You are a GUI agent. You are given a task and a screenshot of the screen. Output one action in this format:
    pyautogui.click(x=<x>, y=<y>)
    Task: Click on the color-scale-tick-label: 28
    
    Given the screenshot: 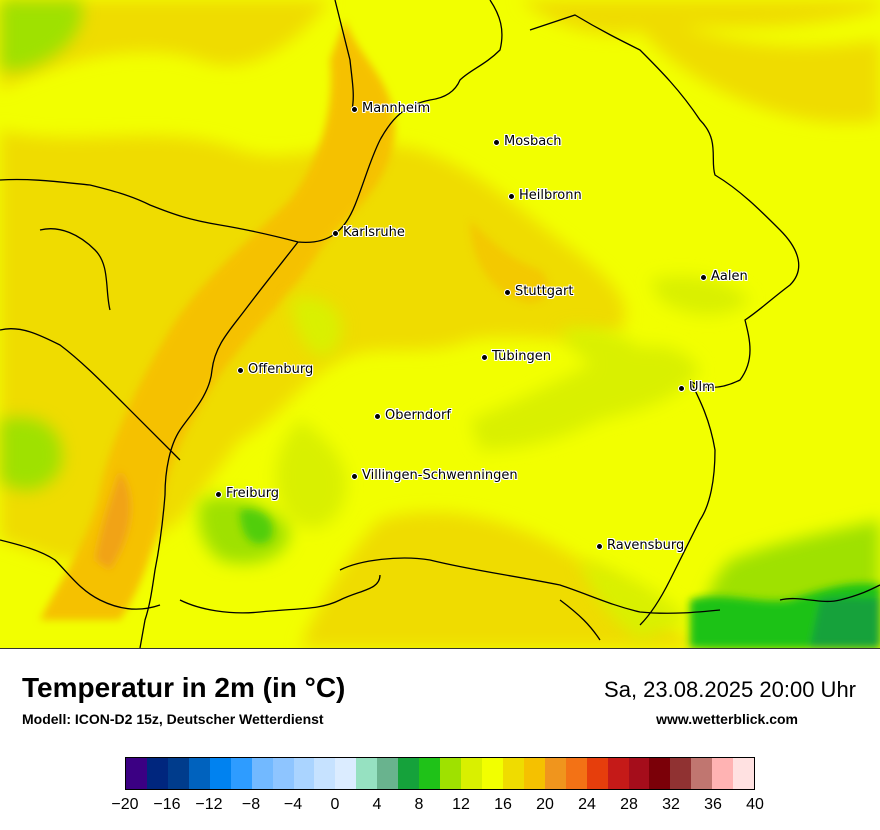 What is the action you would take?
    pyautogui.click(x=629, y=804)
    